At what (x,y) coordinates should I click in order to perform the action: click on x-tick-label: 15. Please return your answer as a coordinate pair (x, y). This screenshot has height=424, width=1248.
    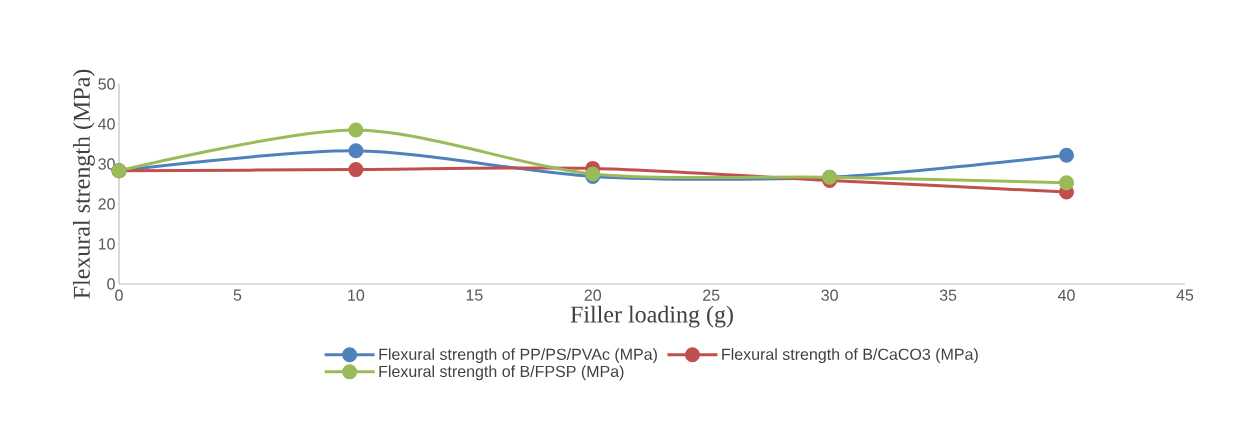
    Looking at the image, I should click on (474, 295).